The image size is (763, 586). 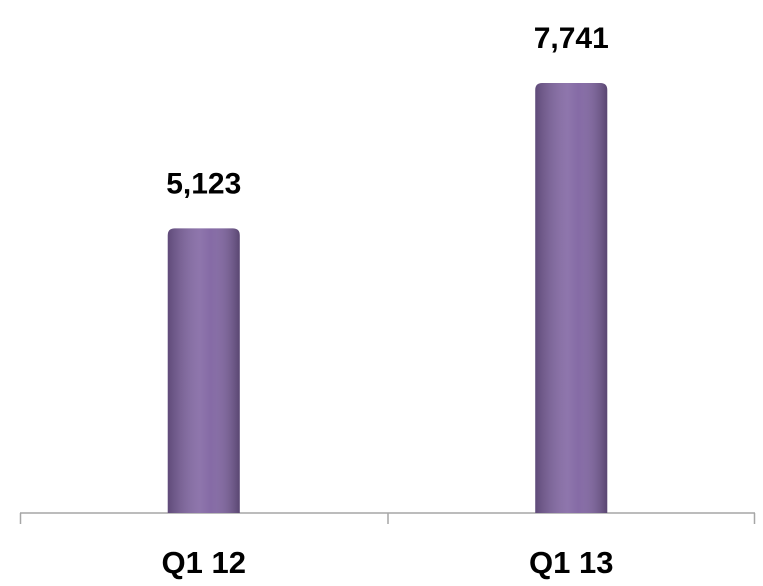 What do you see at coordinates (571, 562) in the screenshot?
I see `x-tick-label: Q1 13` at bounding box center [571, 562].